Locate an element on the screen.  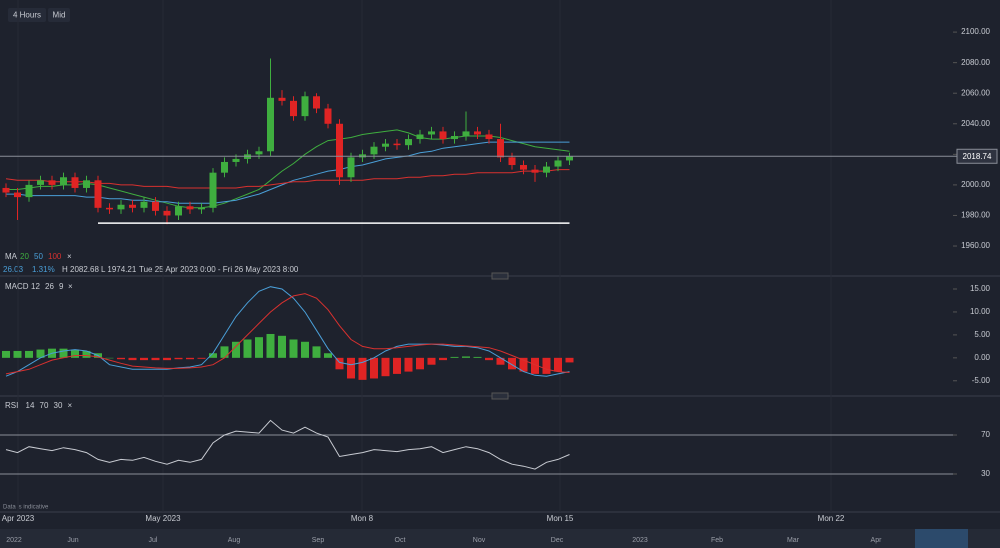
disclaimer: Data is indicative is located at coordinates (26, 508).